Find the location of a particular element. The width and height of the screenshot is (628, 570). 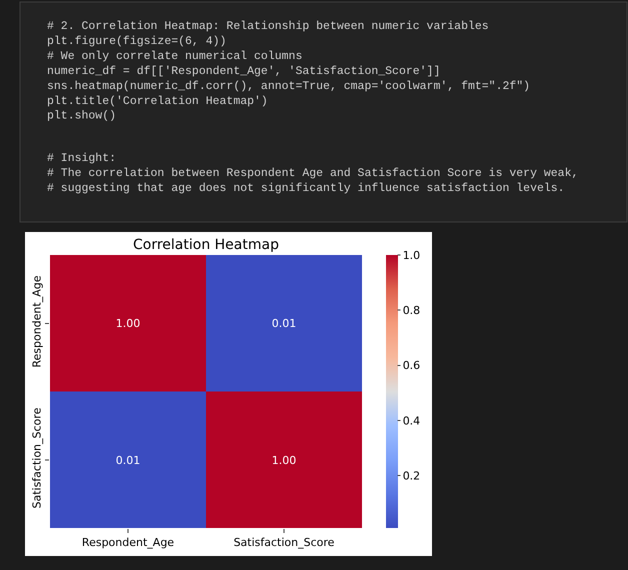

text: # Insight: # The correlation between Respondent Age and Satisfaction Score is very weak, # suggesting that age does not significantly influence satisfaction levels. is located at coordinates (312, 173).